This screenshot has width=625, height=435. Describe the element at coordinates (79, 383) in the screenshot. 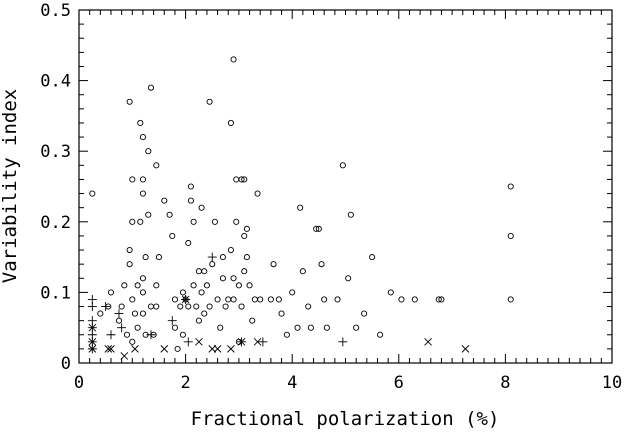

I see `x-tick-label: 0` at that location.